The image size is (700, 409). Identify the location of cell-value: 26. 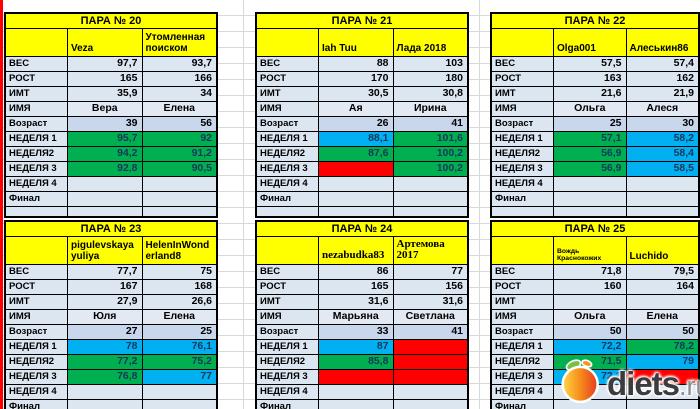
(356, 124).